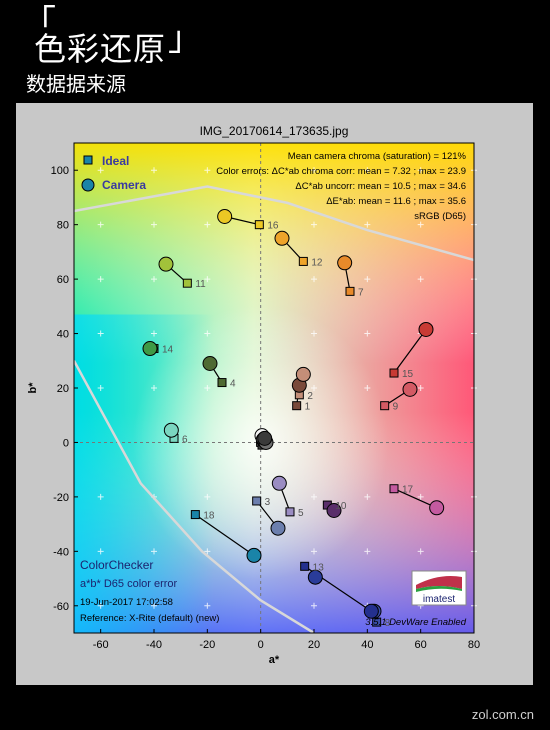  I want to click on y-tick-label: -60, so click(61, 607).